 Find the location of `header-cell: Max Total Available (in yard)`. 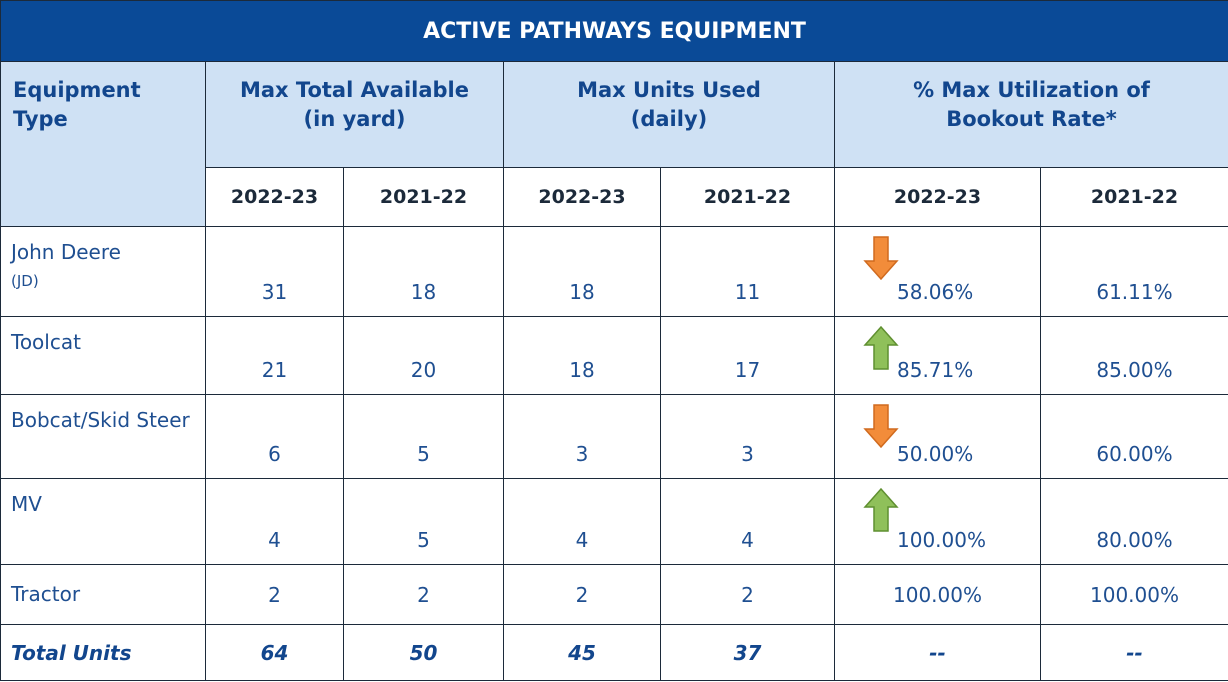

header-cell: Max Total Available (in yard) is located at coordinates (354, 114).